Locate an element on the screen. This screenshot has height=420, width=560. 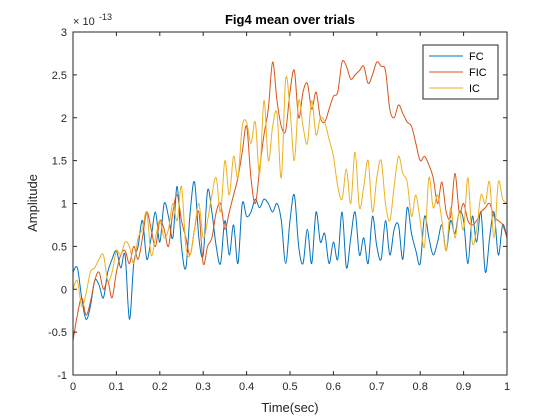
x-tick-label: 0.9 is located at coordinates (463, 387).